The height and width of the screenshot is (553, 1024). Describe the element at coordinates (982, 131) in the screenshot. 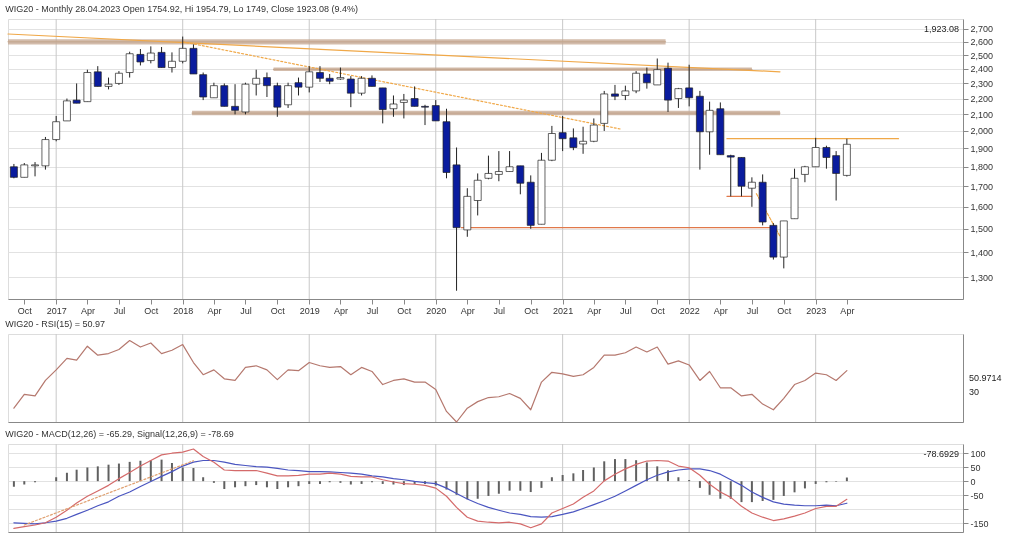

I see `y-tick-label: 2,000` at that location.